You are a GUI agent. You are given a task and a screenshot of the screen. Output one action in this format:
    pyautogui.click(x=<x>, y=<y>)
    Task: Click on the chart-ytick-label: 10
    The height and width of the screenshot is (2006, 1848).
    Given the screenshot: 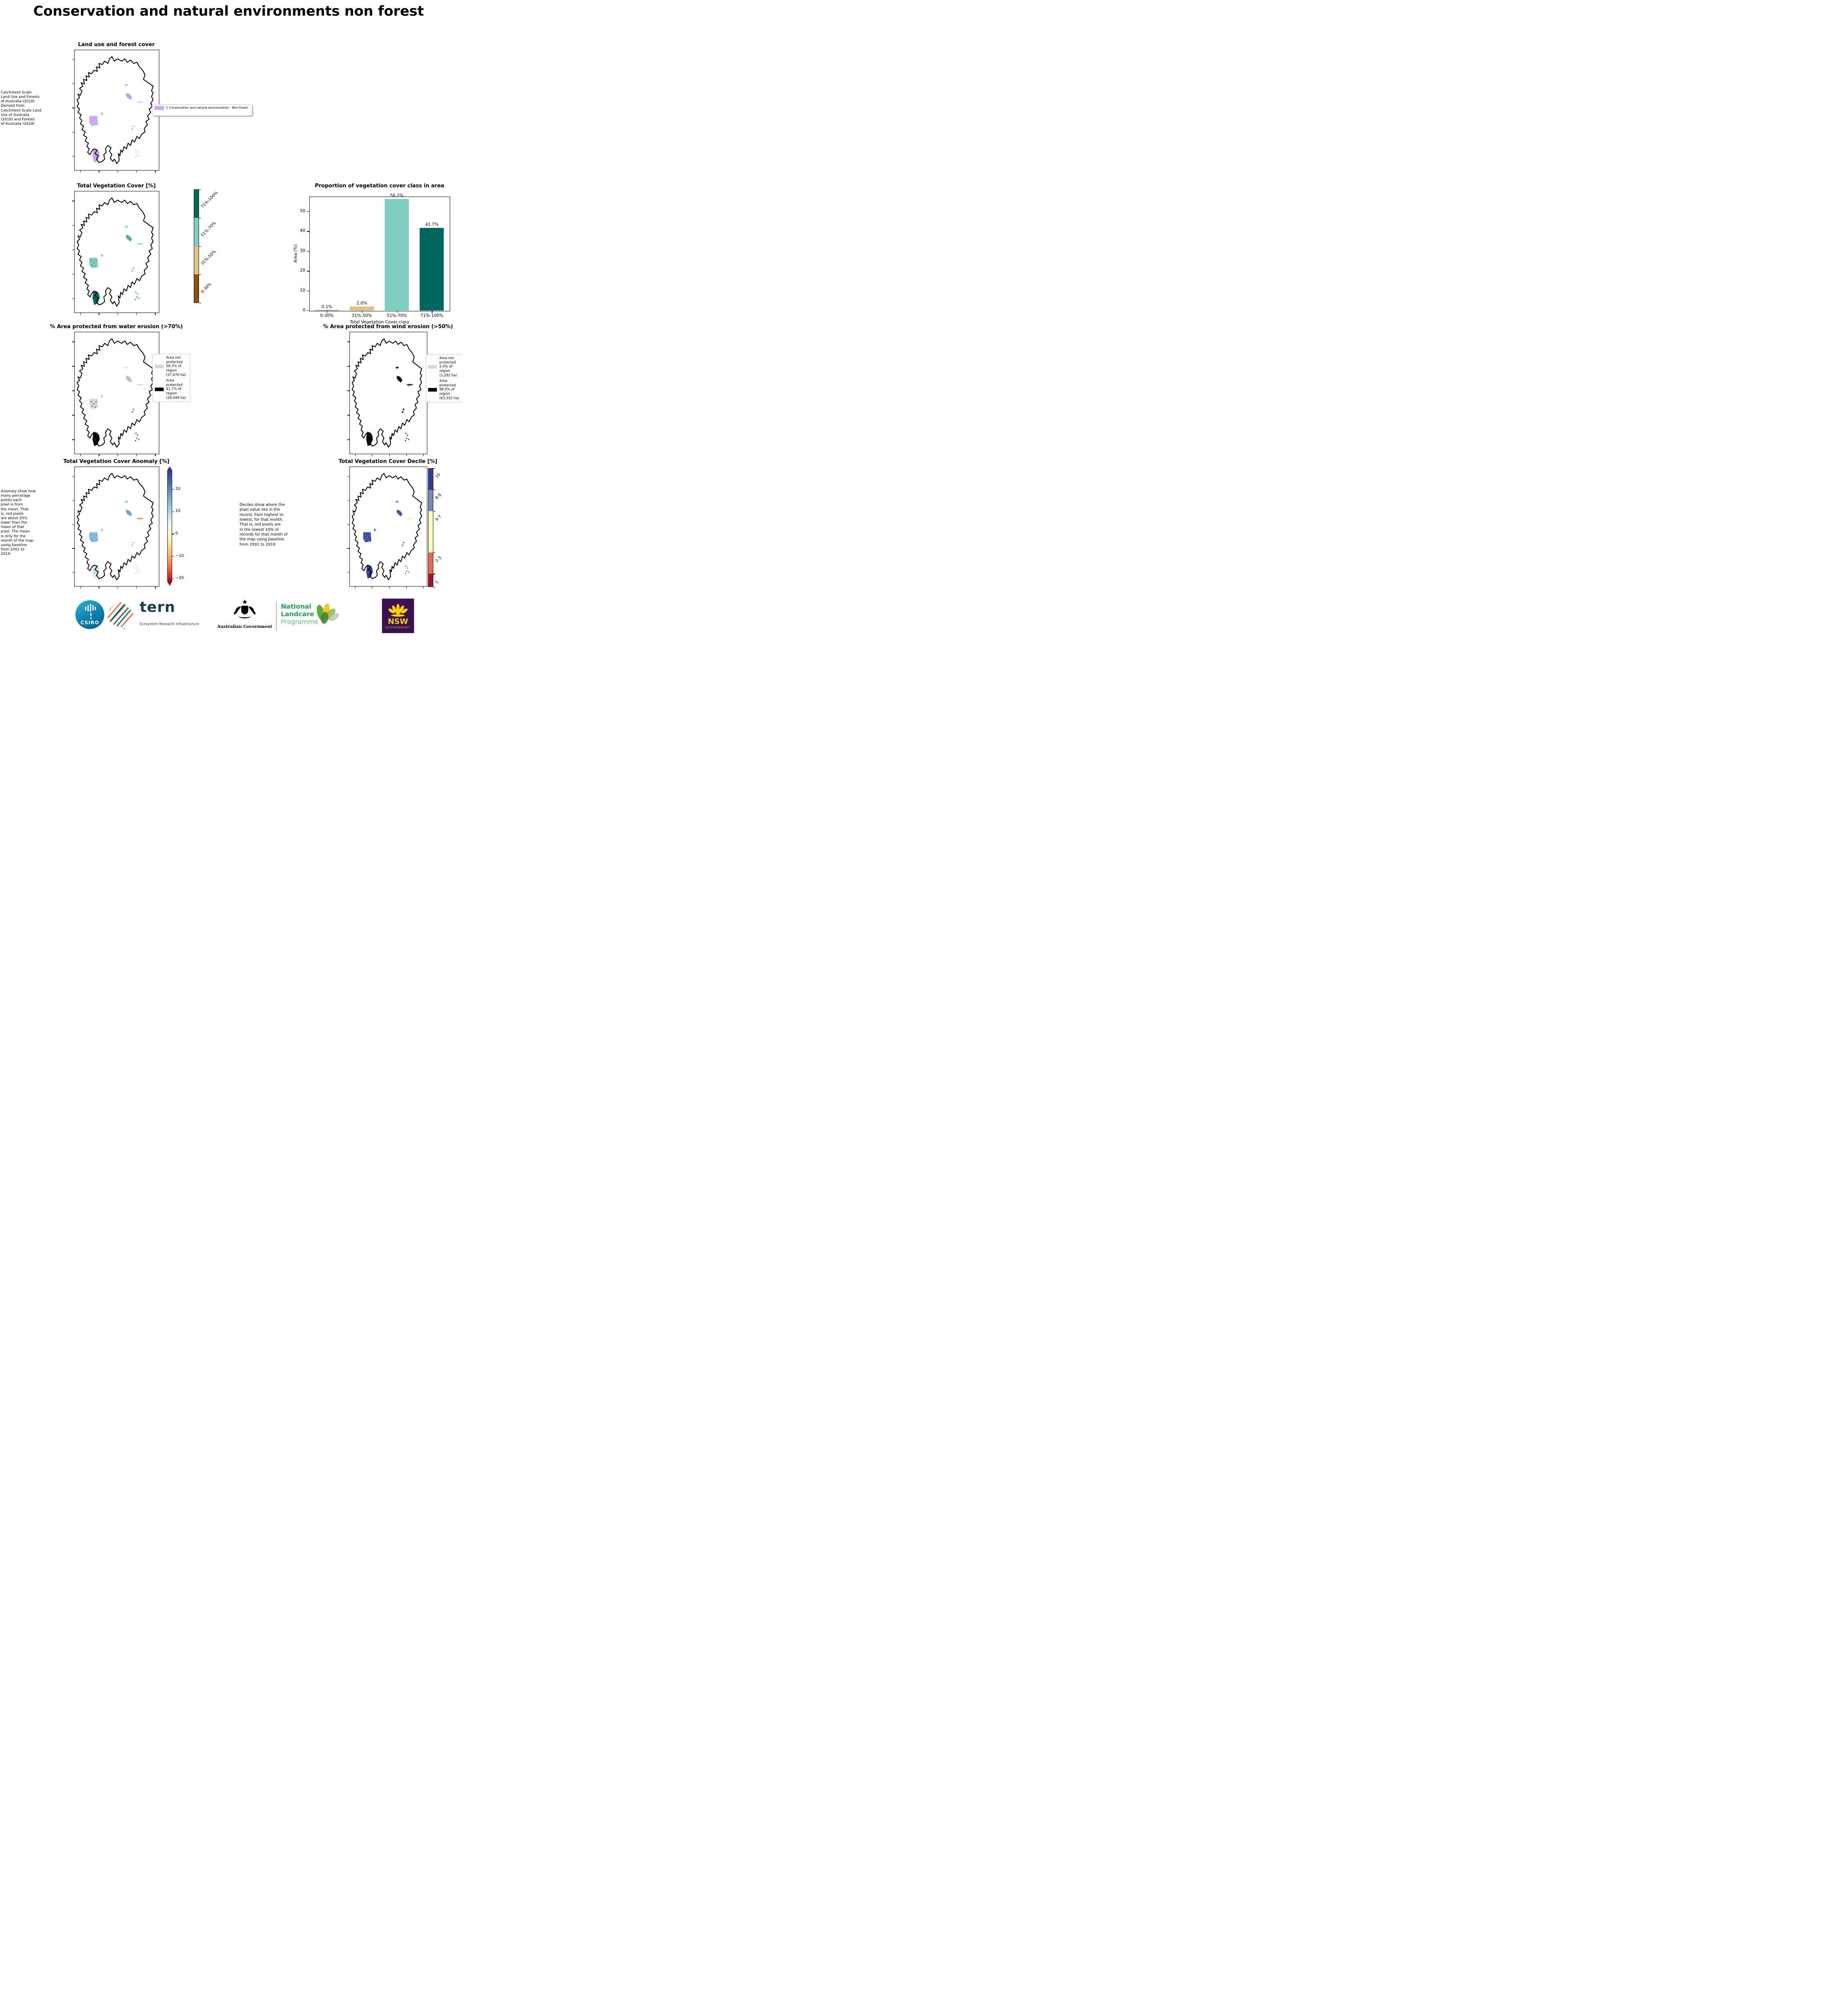 What is the action you would take?
    pyautogui.click(x=302, y=290)
    